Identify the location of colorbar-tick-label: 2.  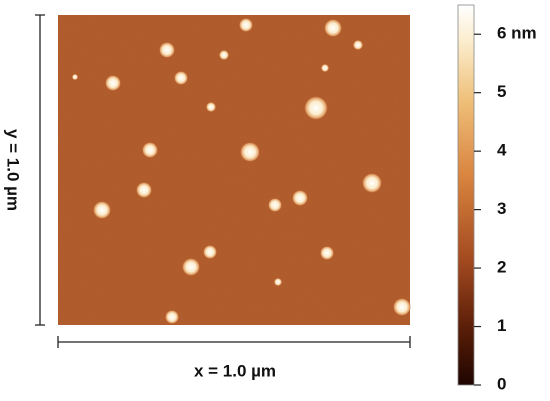
(501, 267).